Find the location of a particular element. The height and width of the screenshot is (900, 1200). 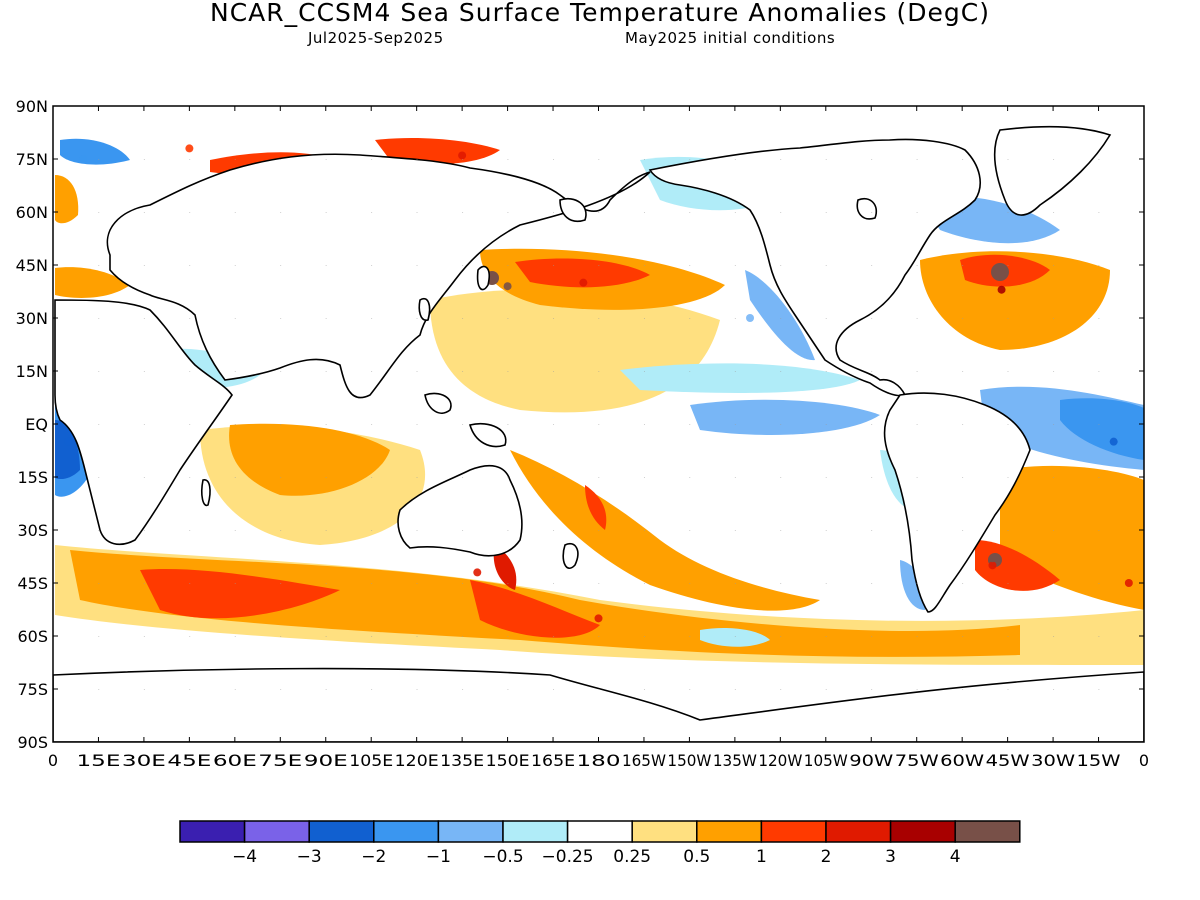

legend-label: 4 is located at coordinates (955, 857).